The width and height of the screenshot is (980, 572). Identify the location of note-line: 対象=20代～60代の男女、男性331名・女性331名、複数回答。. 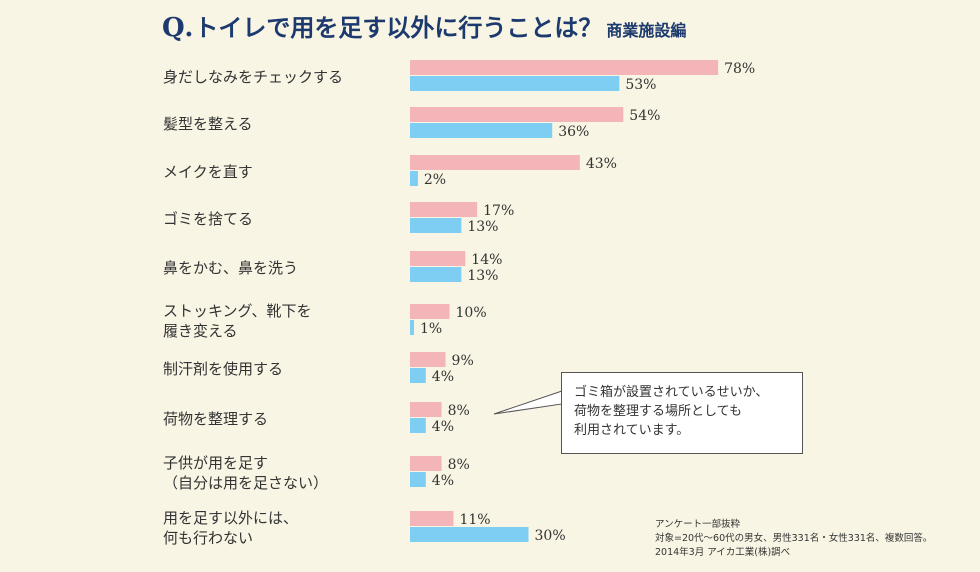
(794, 538).